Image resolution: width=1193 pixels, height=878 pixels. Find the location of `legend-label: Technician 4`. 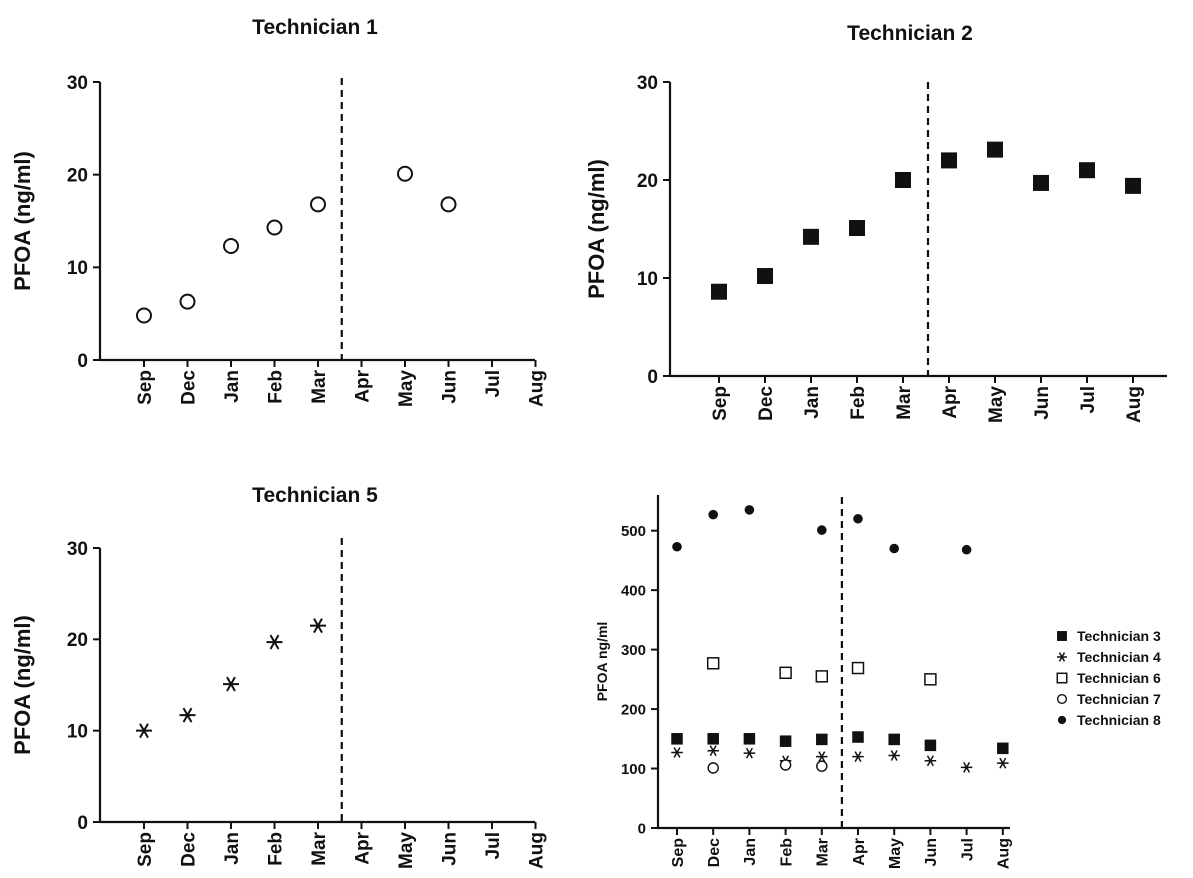

legend-label: Technician 4 is located at coordinates (1119, 657).